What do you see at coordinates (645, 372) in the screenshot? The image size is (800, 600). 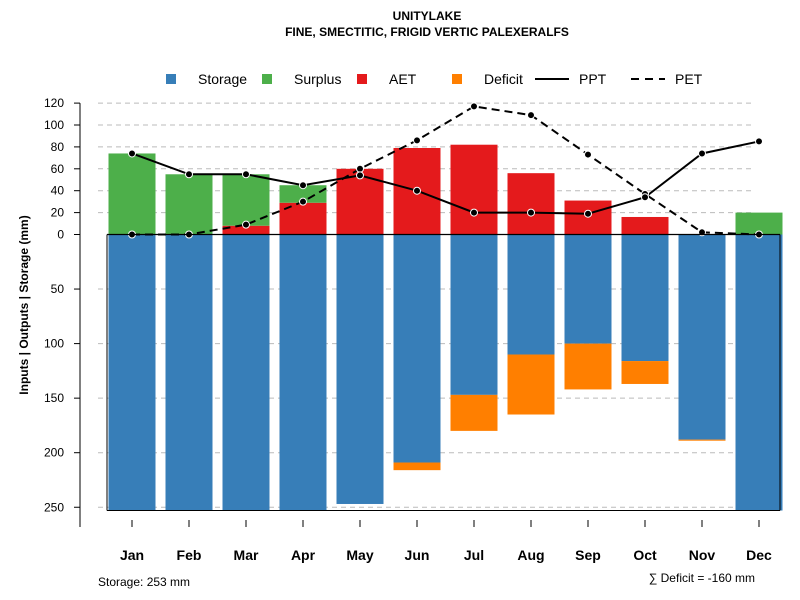 I see `bar-deficit-oct` at bounding box center [645, 372].